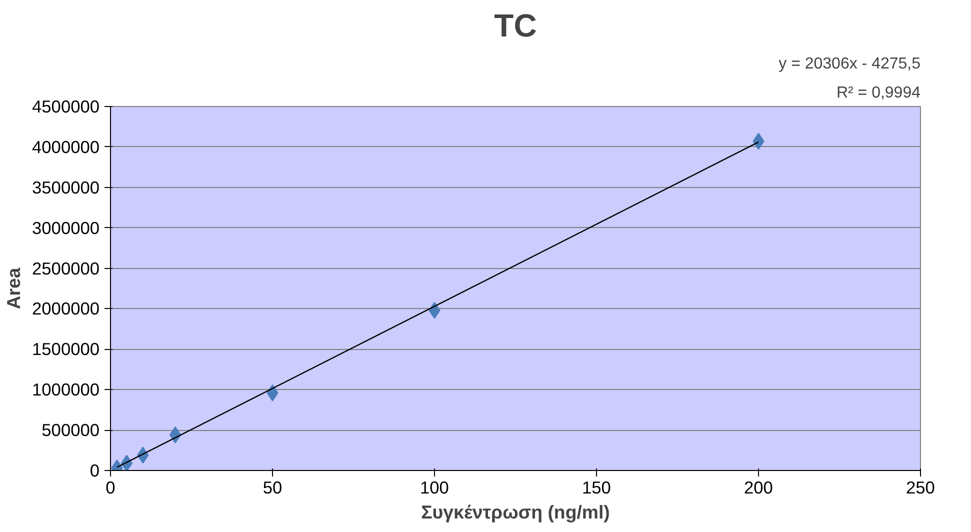 The image size is (971, 532). What do you see at coordinates (66, 228) in the screenshot?
I see `y-tick-label: 3000000` at bounding box center [66, 228].